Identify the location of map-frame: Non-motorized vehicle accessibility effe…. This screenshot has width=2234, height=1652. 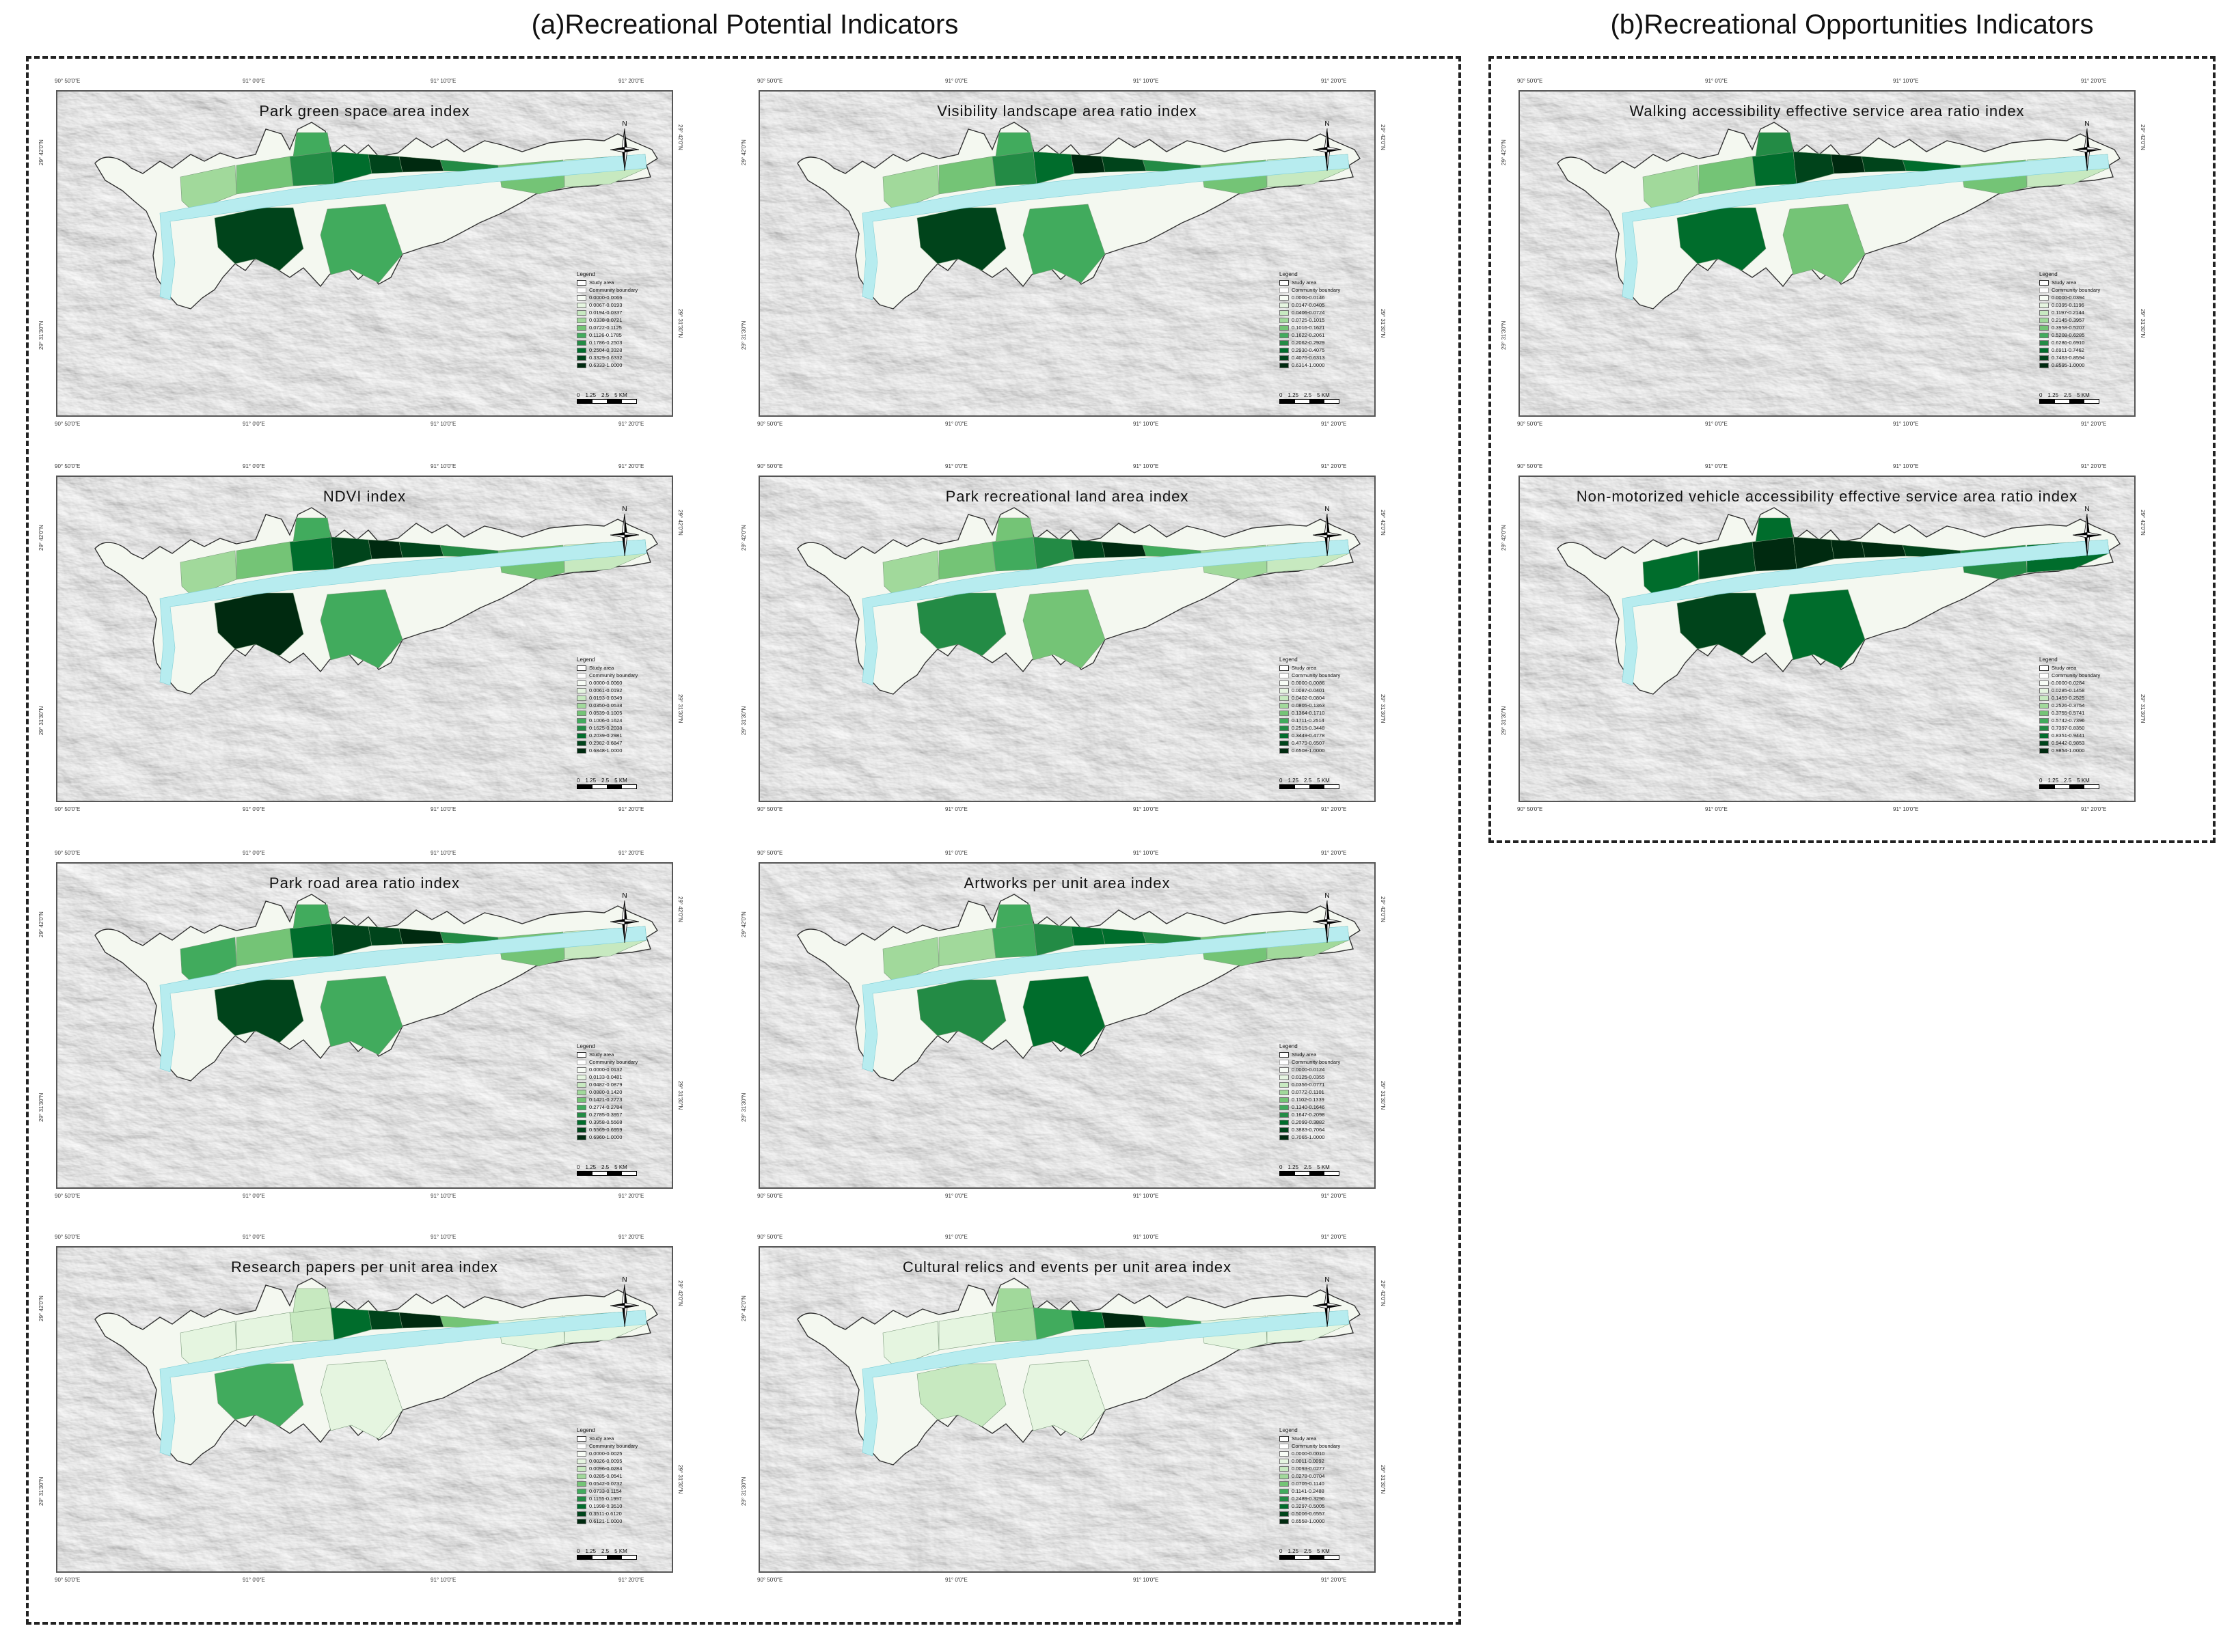
(1827, 639).